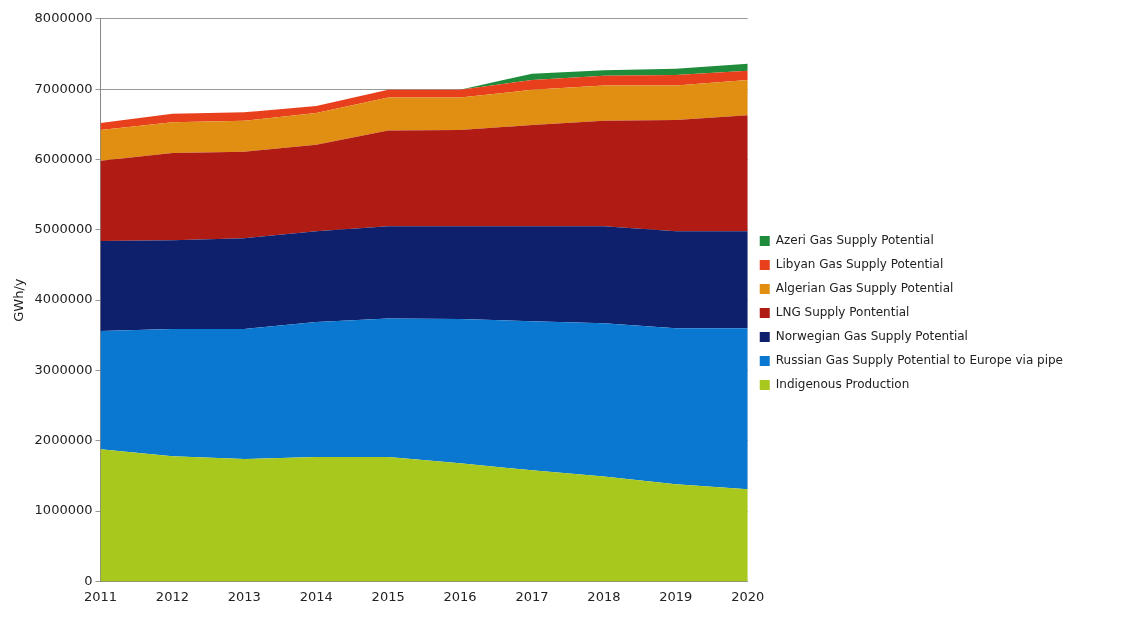  I want to click on legend-label: Indigenous Production, so click(842, 384).